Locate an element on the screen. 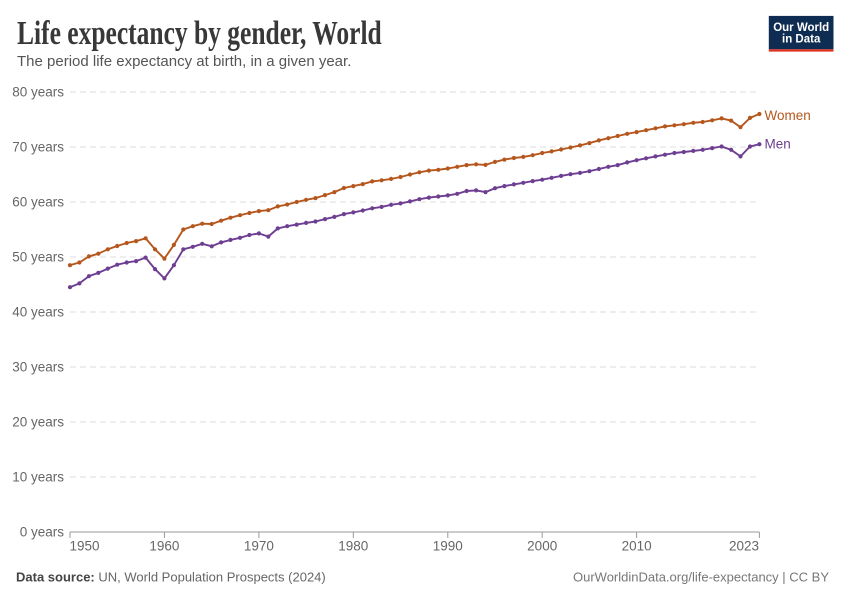 The image size is (850, 600). svg-text: 1980 is located at coordinates (353, 545).